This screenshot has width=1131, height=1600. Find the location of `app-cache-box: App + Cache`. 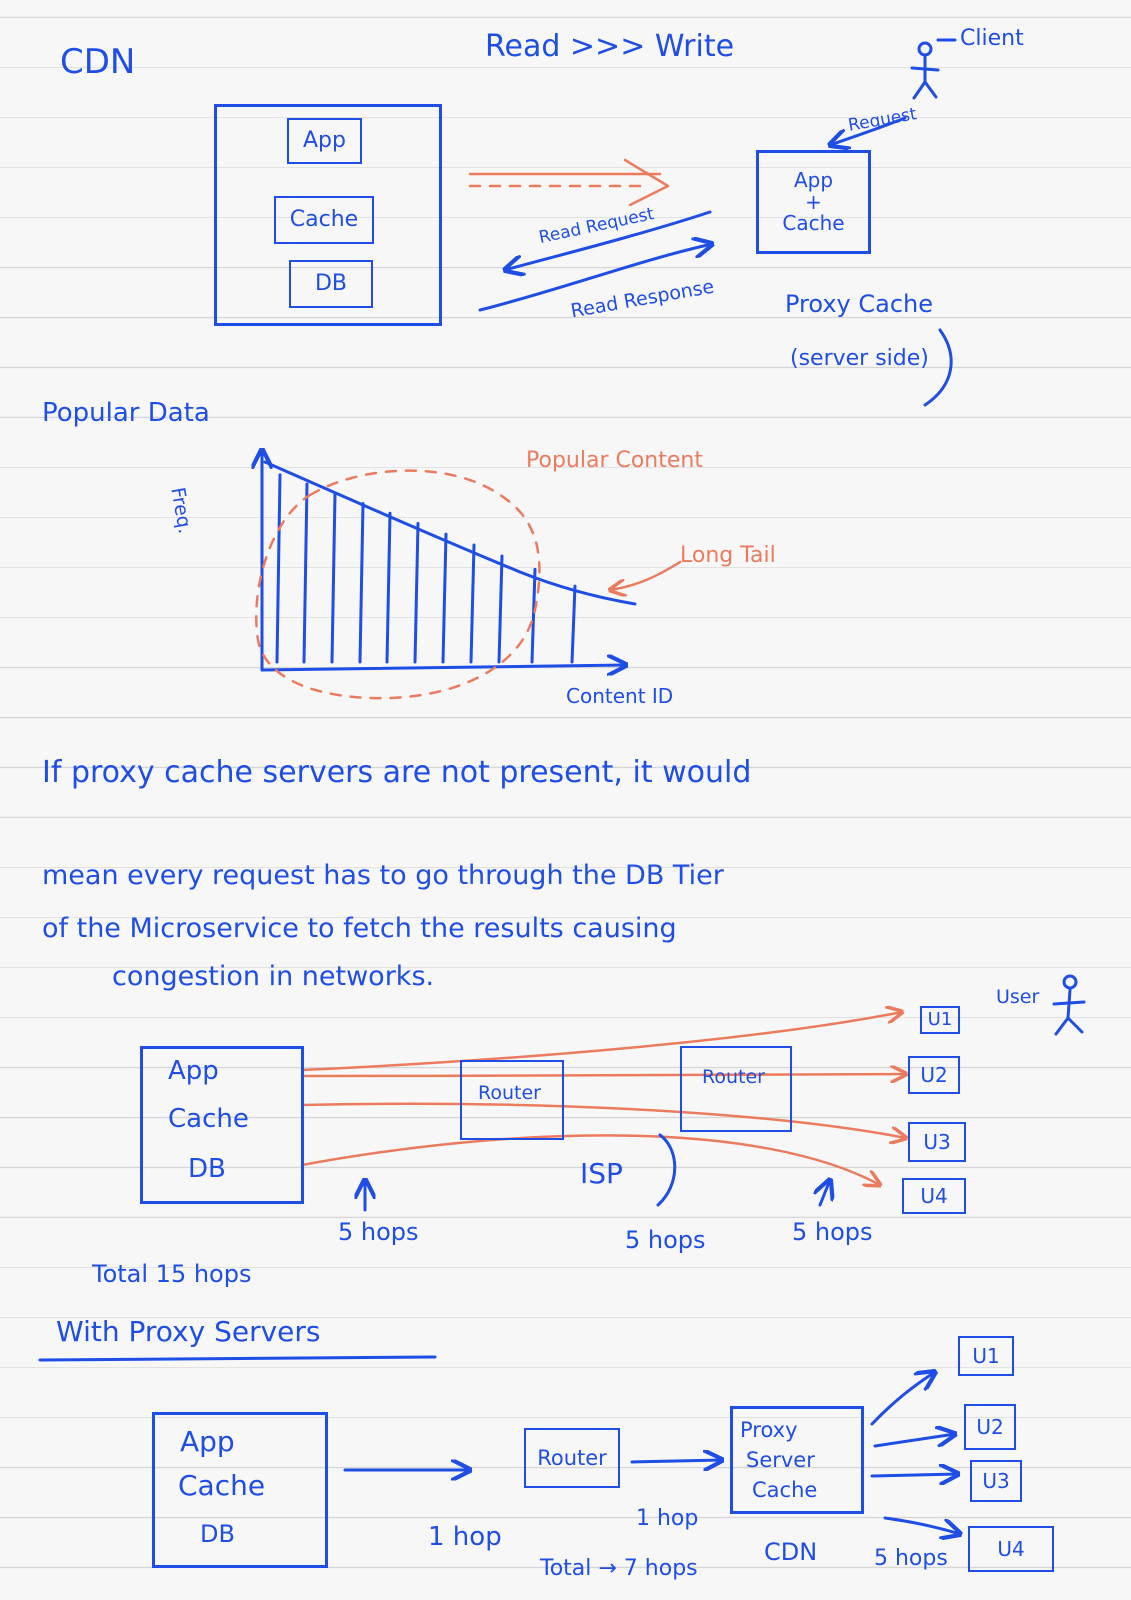

app-cache-box: App + Cache is located at coordinates (813, 202).